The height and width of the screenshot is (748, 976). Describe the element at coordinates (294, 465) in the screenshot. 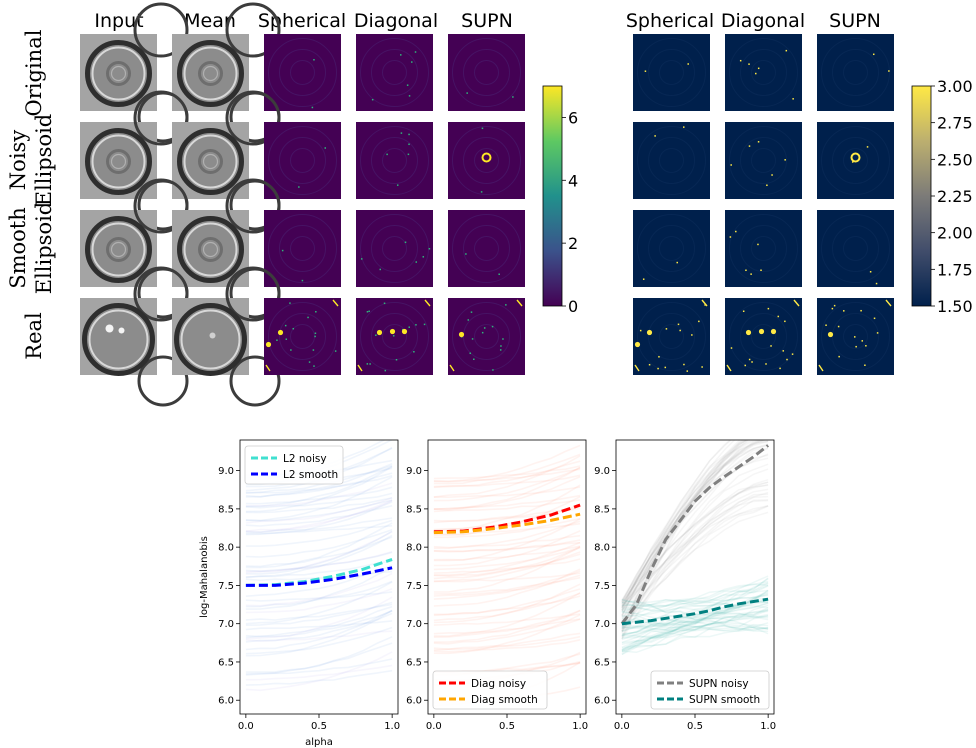

I see `legend: L2 noisy L2 smooth` at that location.